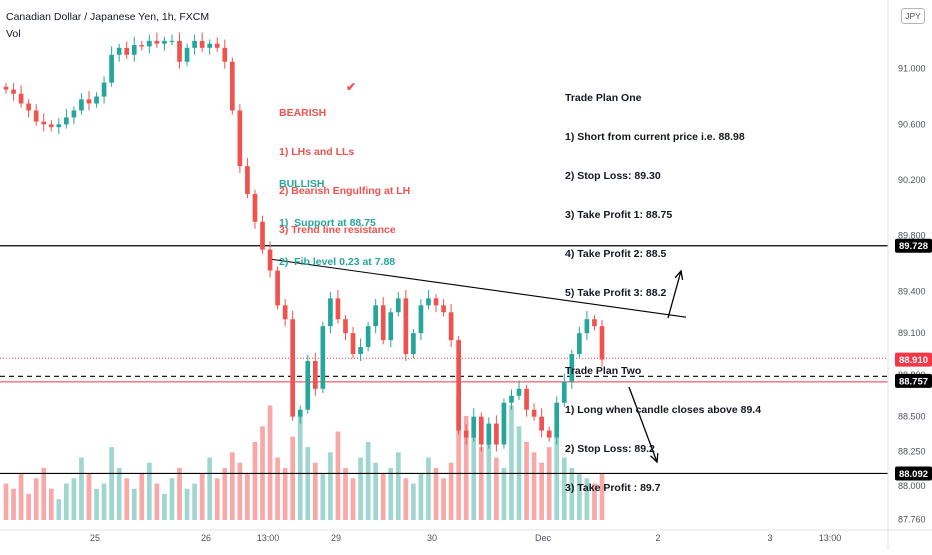  What do you see at coordinates (337, 262) in the screenshot?
I see `bullish-item: 2) Fib level 0.23 at 7.88` at bounding box center [337, 262].